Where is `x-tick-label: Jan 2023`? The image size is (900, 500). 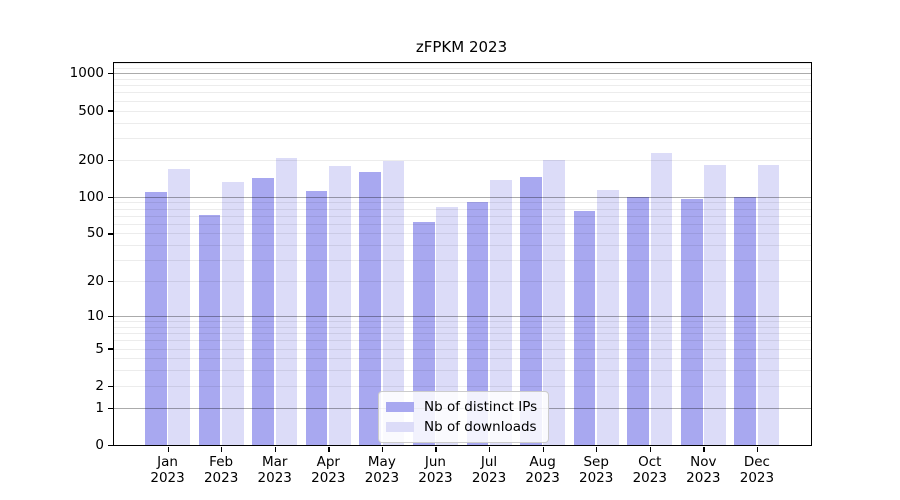 x-tick-label: Jan 2023 is located at coordinates (167, 470).